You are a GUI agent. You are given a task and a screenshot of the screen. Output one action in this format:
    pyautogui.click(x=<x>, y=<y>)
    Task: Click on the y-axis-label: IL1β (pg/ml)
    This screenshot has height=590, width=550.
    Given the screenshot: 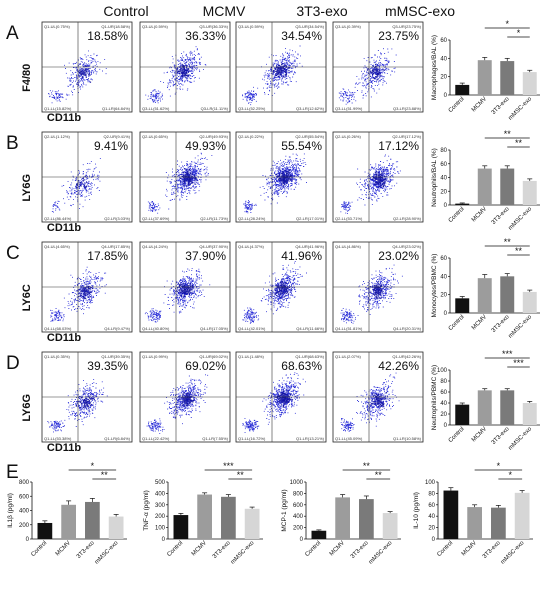 What is the action you would take?
    pyautogui.click(x=10, y=510)
    